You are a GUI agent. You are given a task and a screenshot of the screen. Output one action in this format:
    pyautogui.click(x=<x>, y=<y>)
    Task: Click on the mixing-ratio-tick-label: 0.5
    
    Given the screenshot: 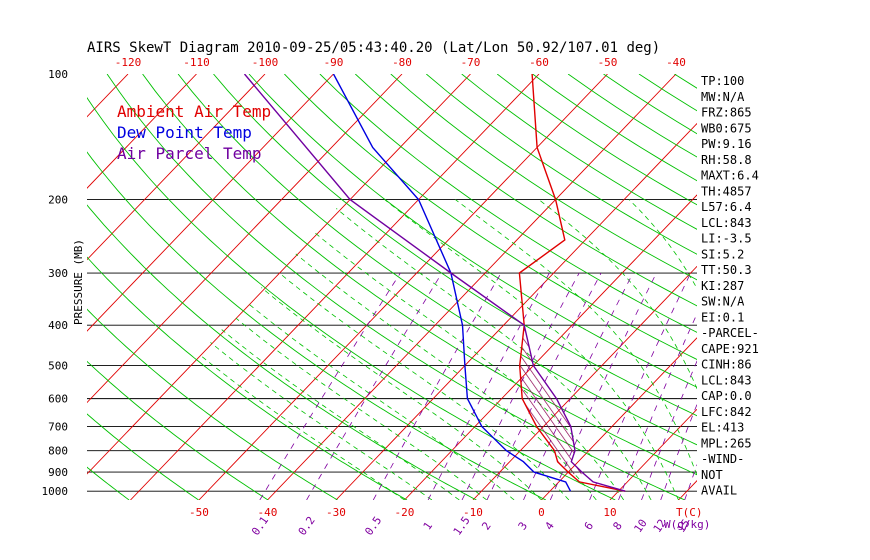 What is the action you would take?
    pyautogui.click(x=373, y=526)
    